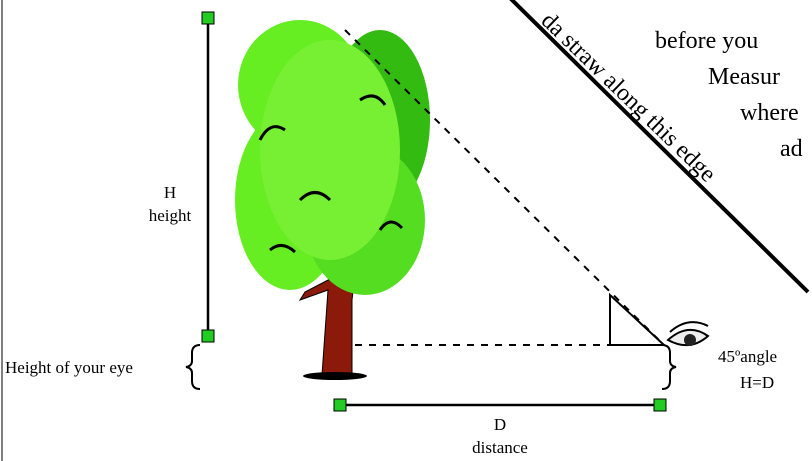 The width and height of the screenshot is (812, 461). Describe the element at coordinates (688, 334) in the screenshot. I see `eye` at that location.